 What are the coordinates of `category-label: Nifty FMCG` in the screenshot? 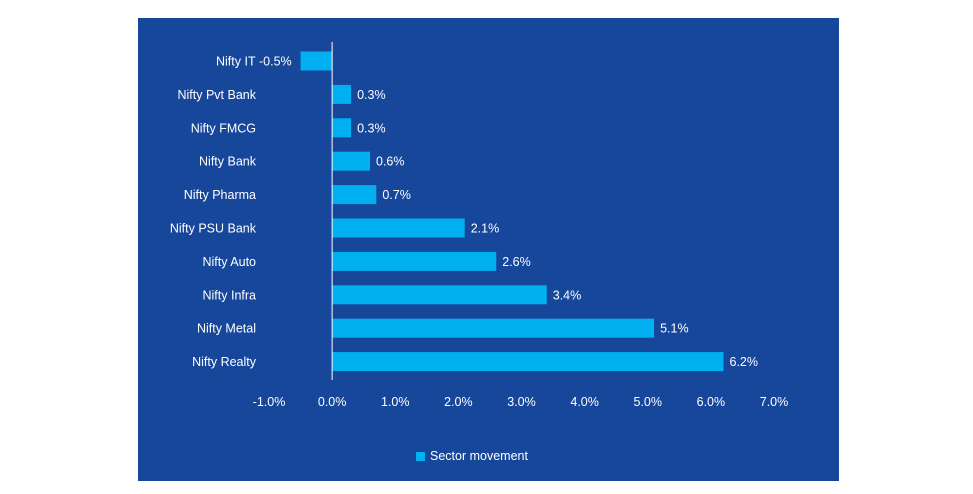 It's located at (223, 128).